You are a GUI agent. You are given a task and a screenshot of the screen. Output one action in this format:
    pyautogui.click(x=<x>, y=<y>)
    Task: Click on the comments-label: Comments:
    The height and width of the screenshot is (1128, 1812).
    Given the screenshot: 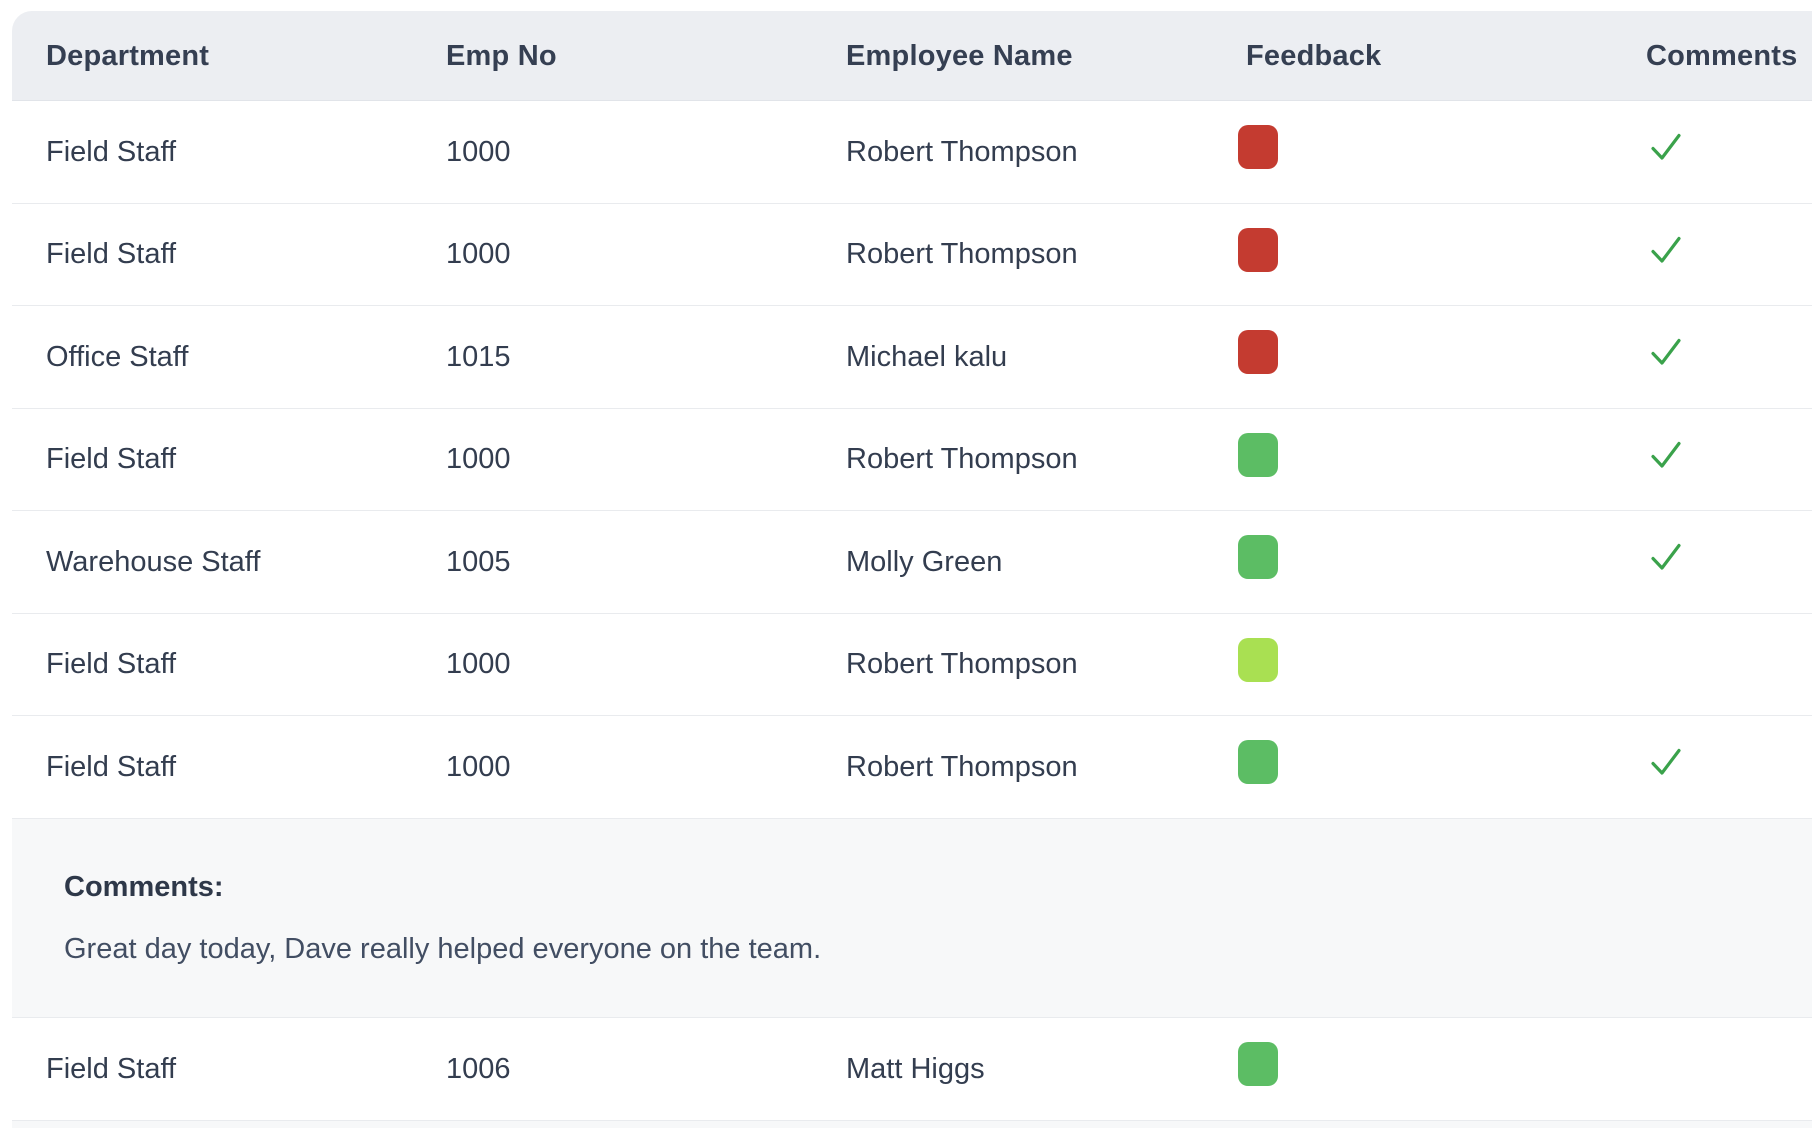 What is the action you would take?
    pyautogui.click(x=144, y=886)
    